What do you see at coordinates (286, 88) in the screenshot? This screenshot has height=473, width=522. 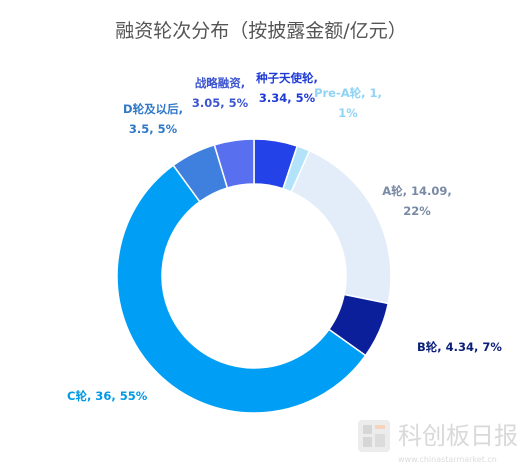 I see `slice-label-1: 种子天使轮, 3.34, 5%` at bounding box center [286, 88].